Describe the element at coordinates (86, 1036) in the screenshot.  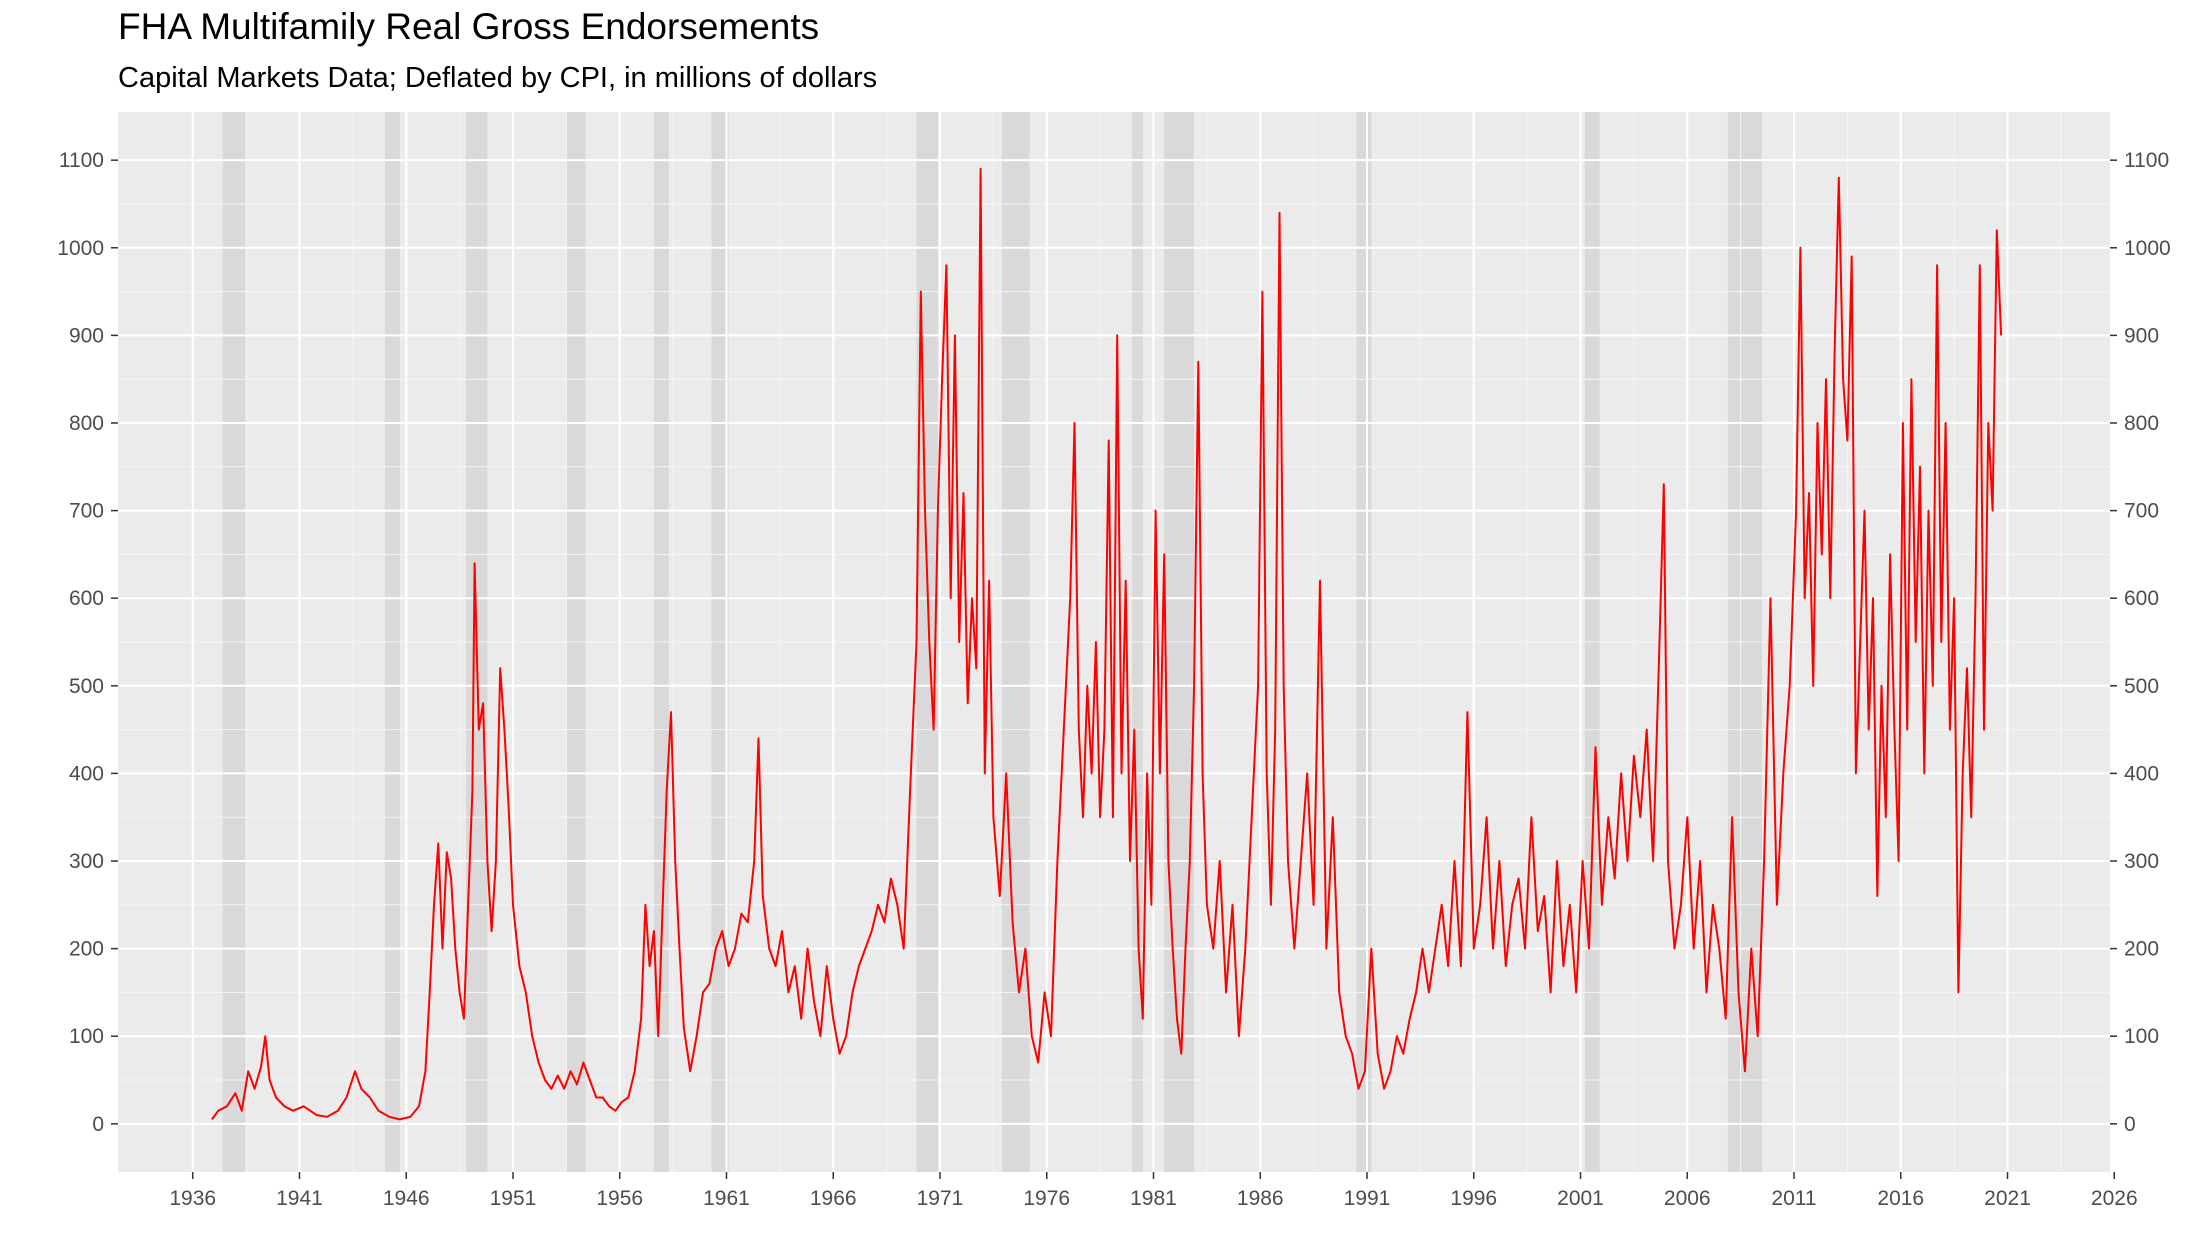
I see `y-tick-label-left: 100` at that location.